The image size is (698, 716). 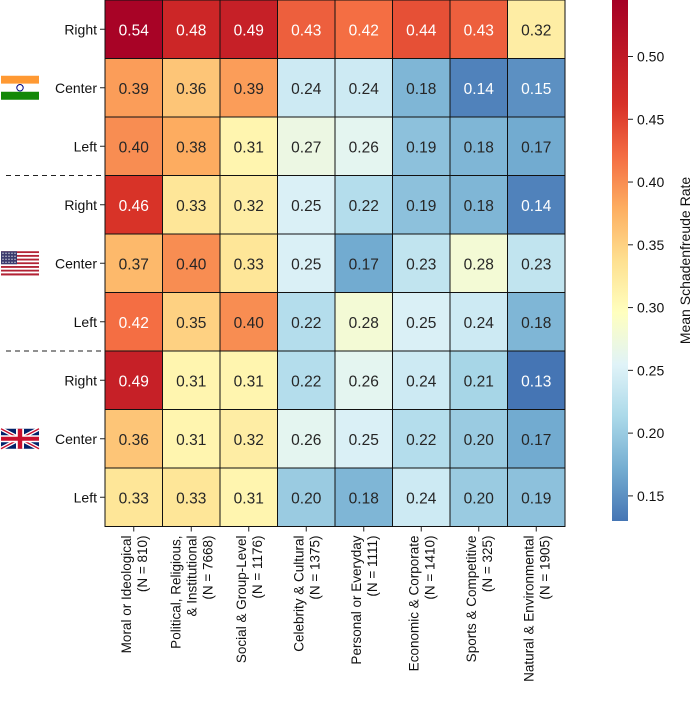 What do you see at coordinates (85, 322) in the screenshot?
I see `row-label: Left` at bounding box center [85, 322].